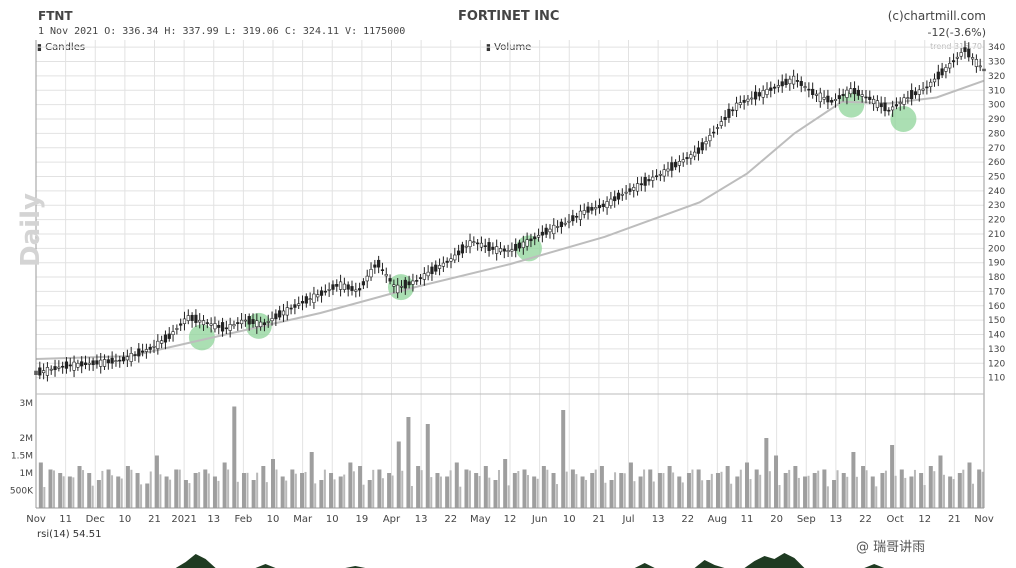  I want to click on period-label: Daily, so click(30, 230).